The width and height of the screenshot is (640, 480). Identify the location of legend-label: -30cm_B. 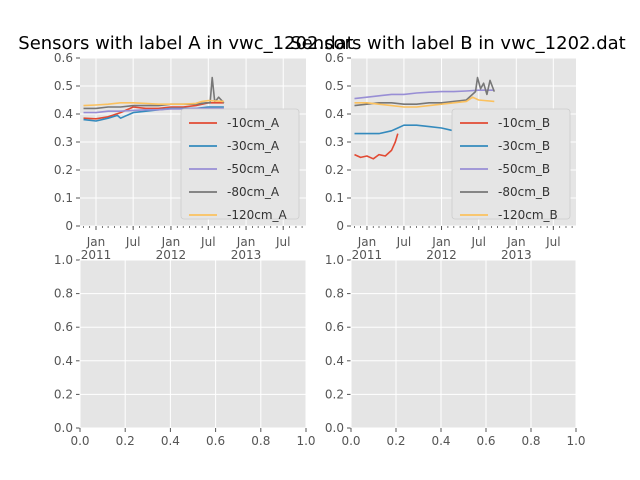
(524, 146).